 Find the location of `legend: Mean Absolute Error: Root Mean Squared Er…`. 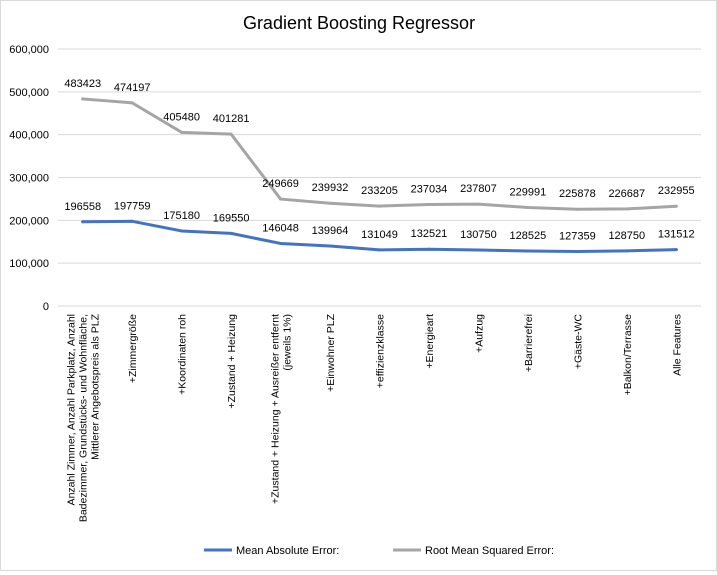

legend: Mean Absolute Error: Root Mean Squared Er… is located at coordinates (379, 551).